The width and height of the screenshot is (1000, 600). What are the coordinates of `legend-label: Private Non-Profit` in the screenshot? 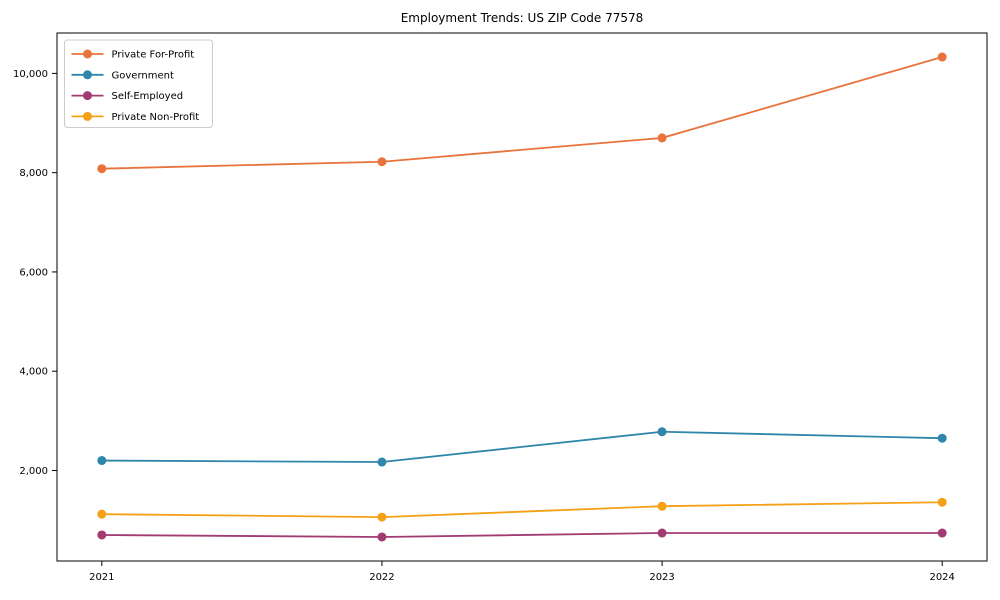 It's located at (156, 117).